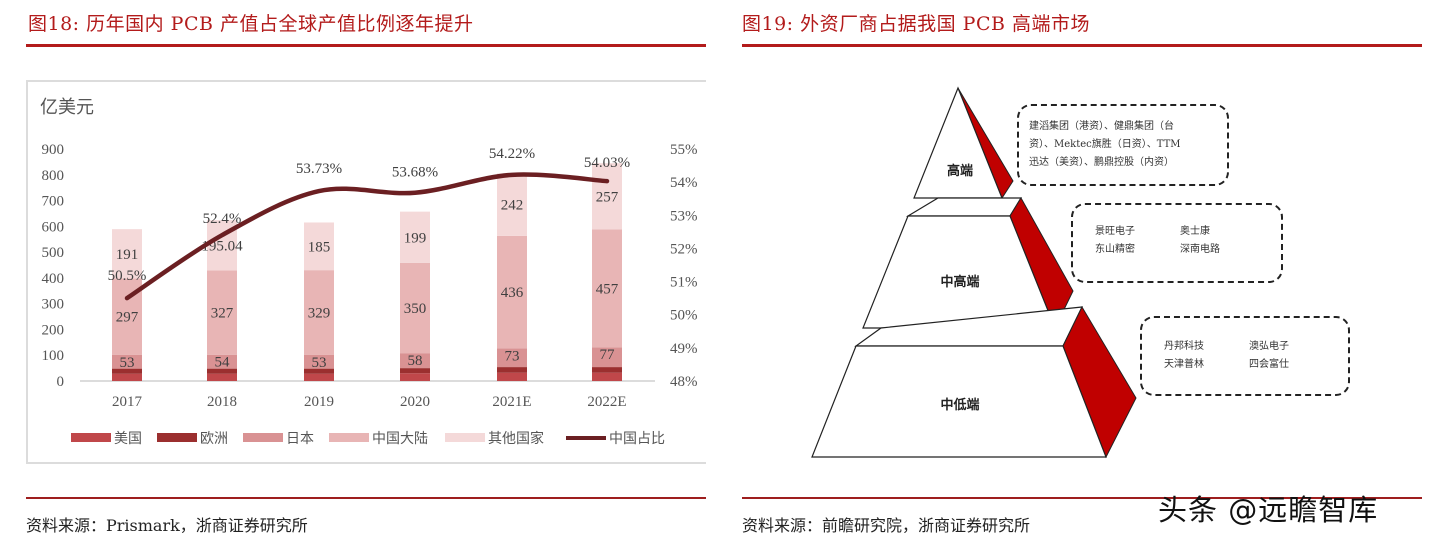 Image resolution: width=1439 pixels, height=541 pixels. What do you see at coordinates (53, 150) in the screenshot?
I see `y-tick-label: 900` at bounding box center [53, 150].